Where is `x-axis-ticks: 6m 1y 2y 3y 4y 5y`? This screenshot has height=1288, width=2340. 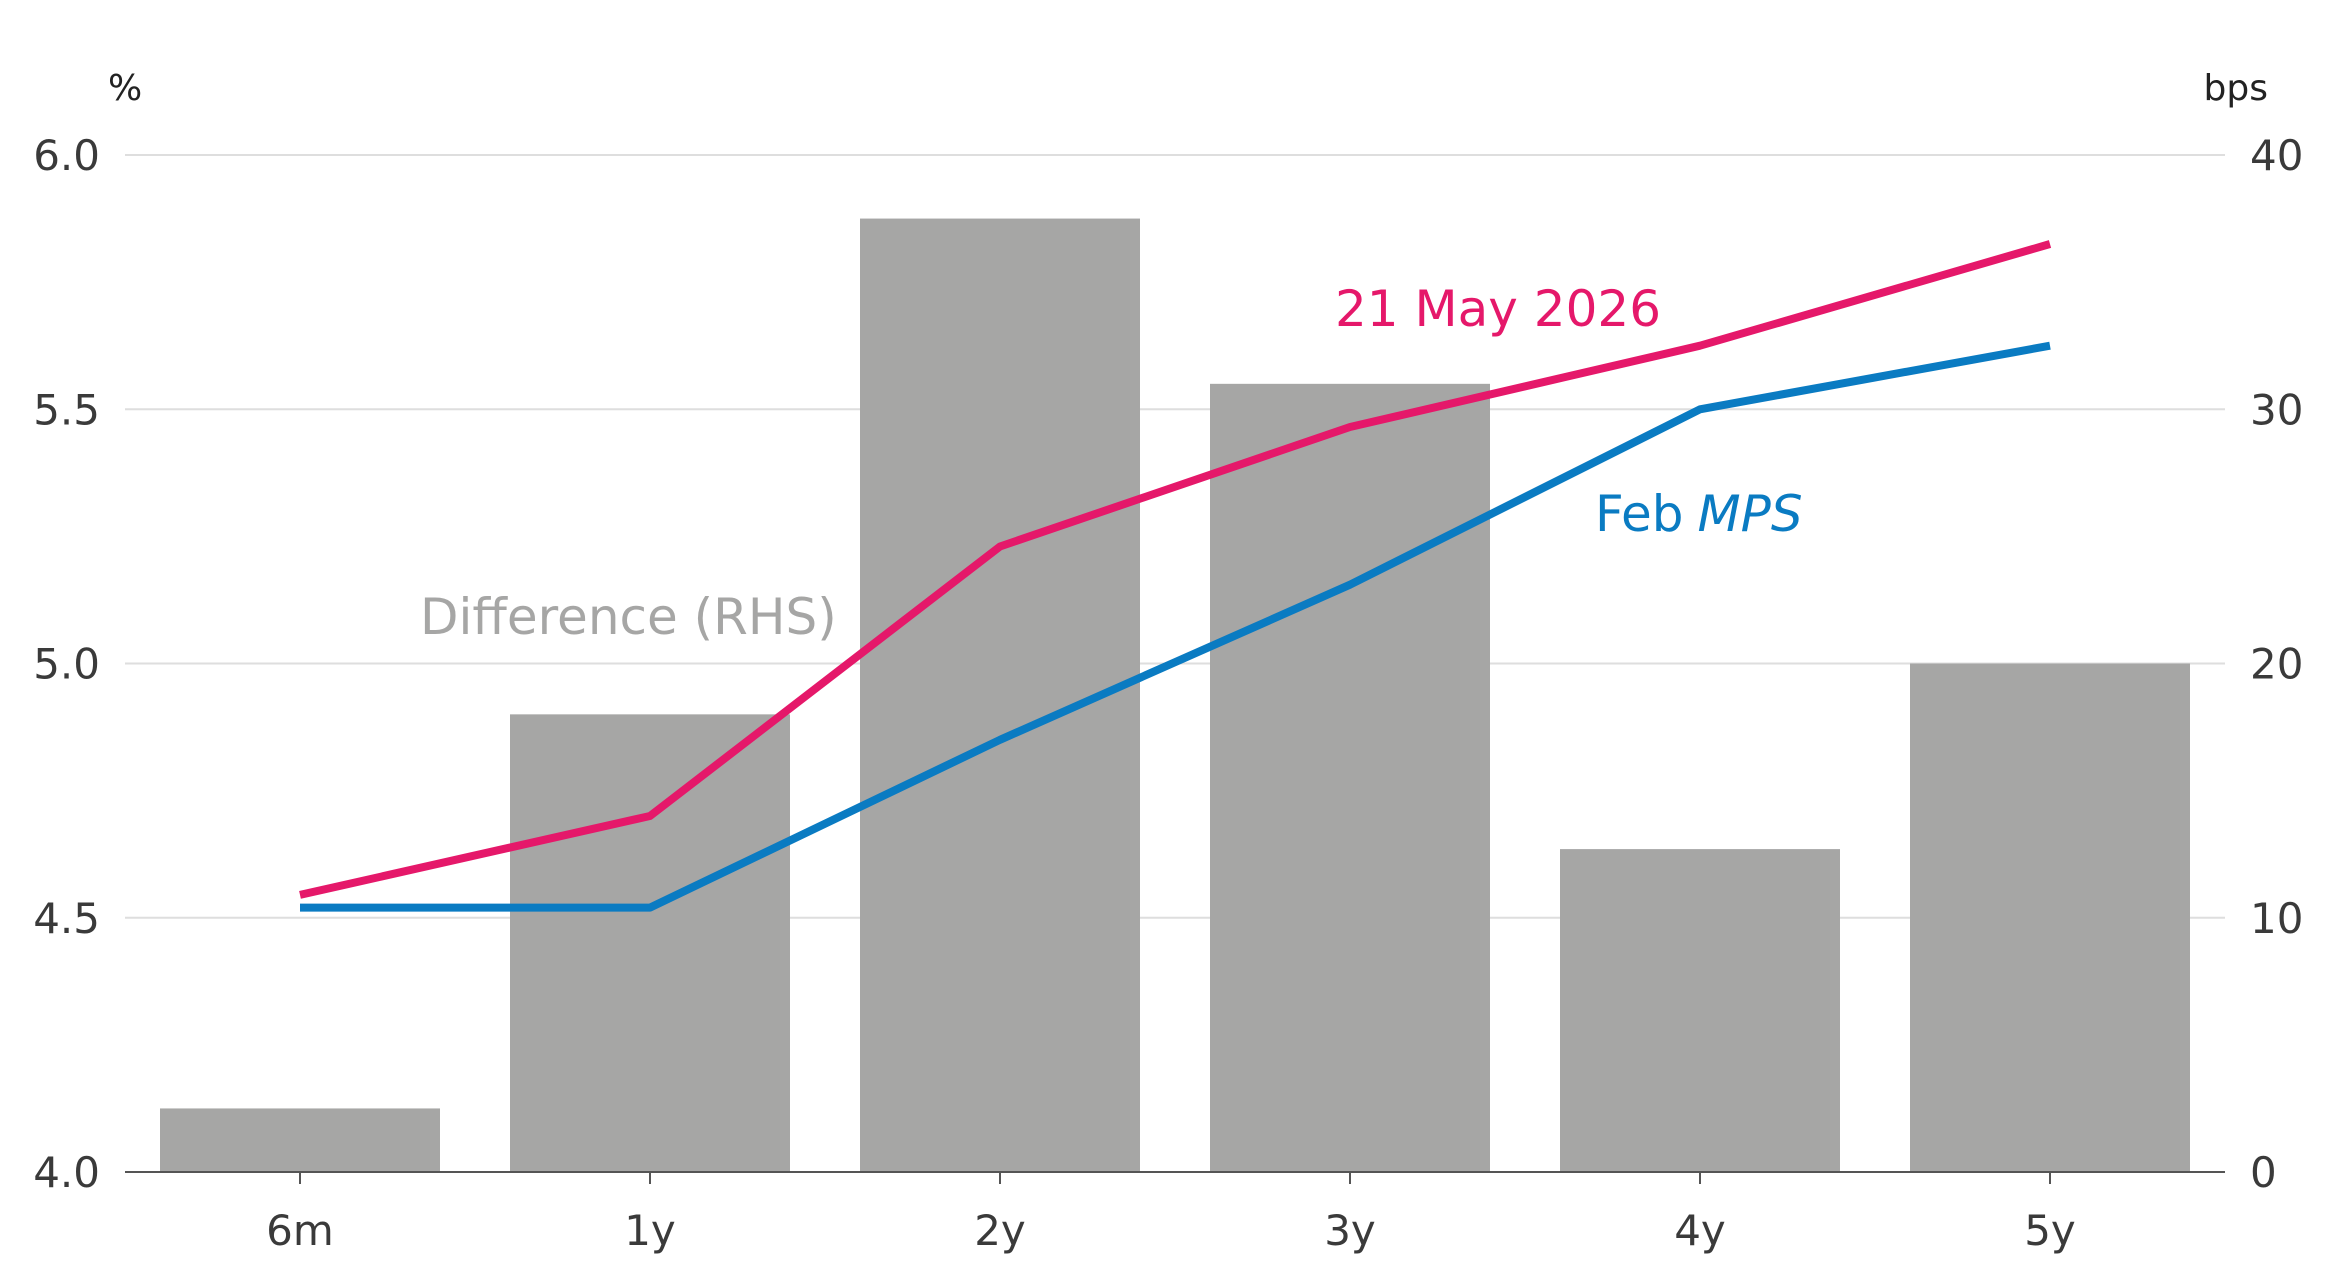
x-axis-ticks: 6m 1y 2y 3y 4y 5y is located at coordinates (1171, 1213).